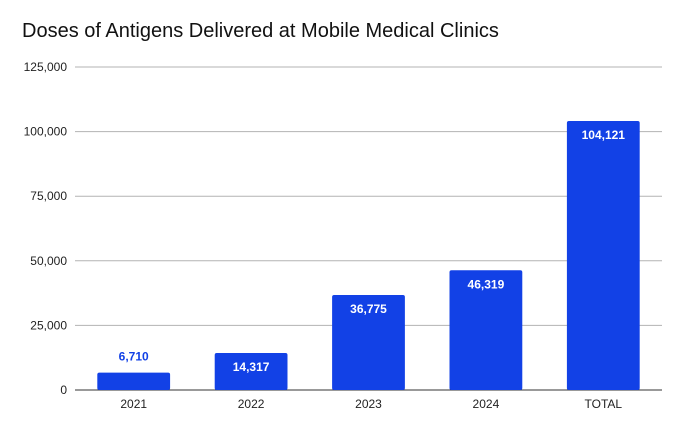  Describe the element at coordinates (46, 132) in the screenshot. I see `y-tick-label: 100,000` at that location.